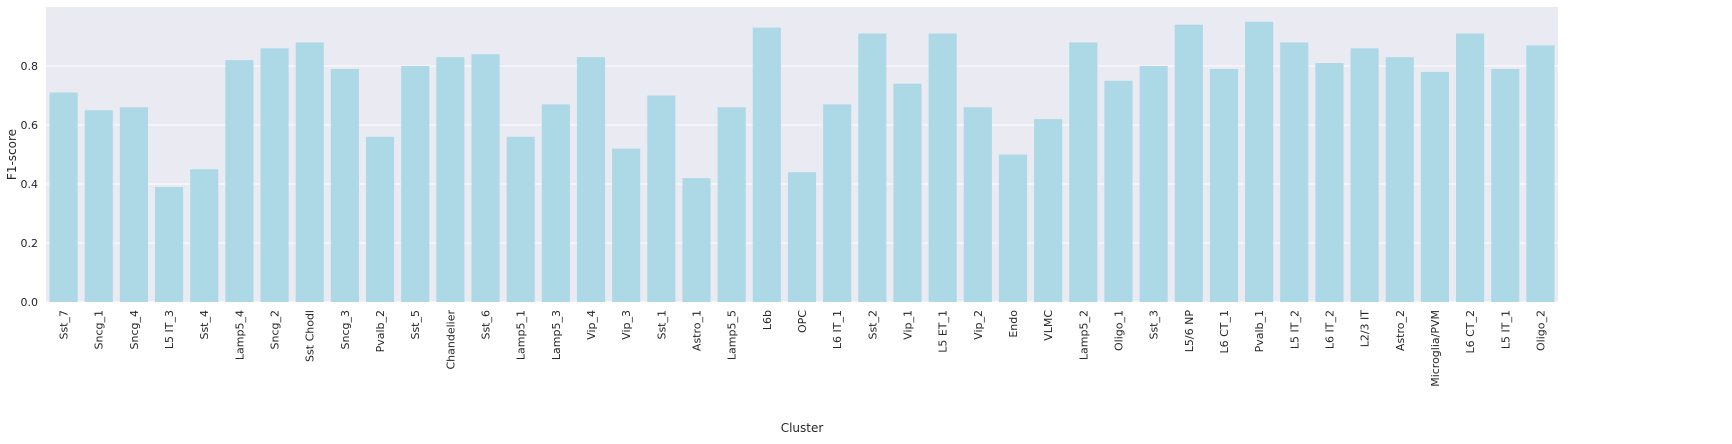 This screenshot has width=1732, height=444. Describe the element at coordinates (802, 428) in the screenshot. I see `x-axis-title: Cluster` at that location.